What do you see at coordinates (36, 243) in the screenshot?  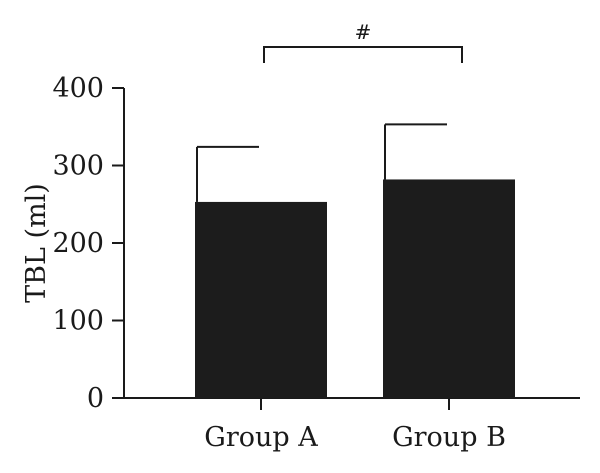 I see `y-axis-title: TBL (ml)` at bounding box center [36, 243].